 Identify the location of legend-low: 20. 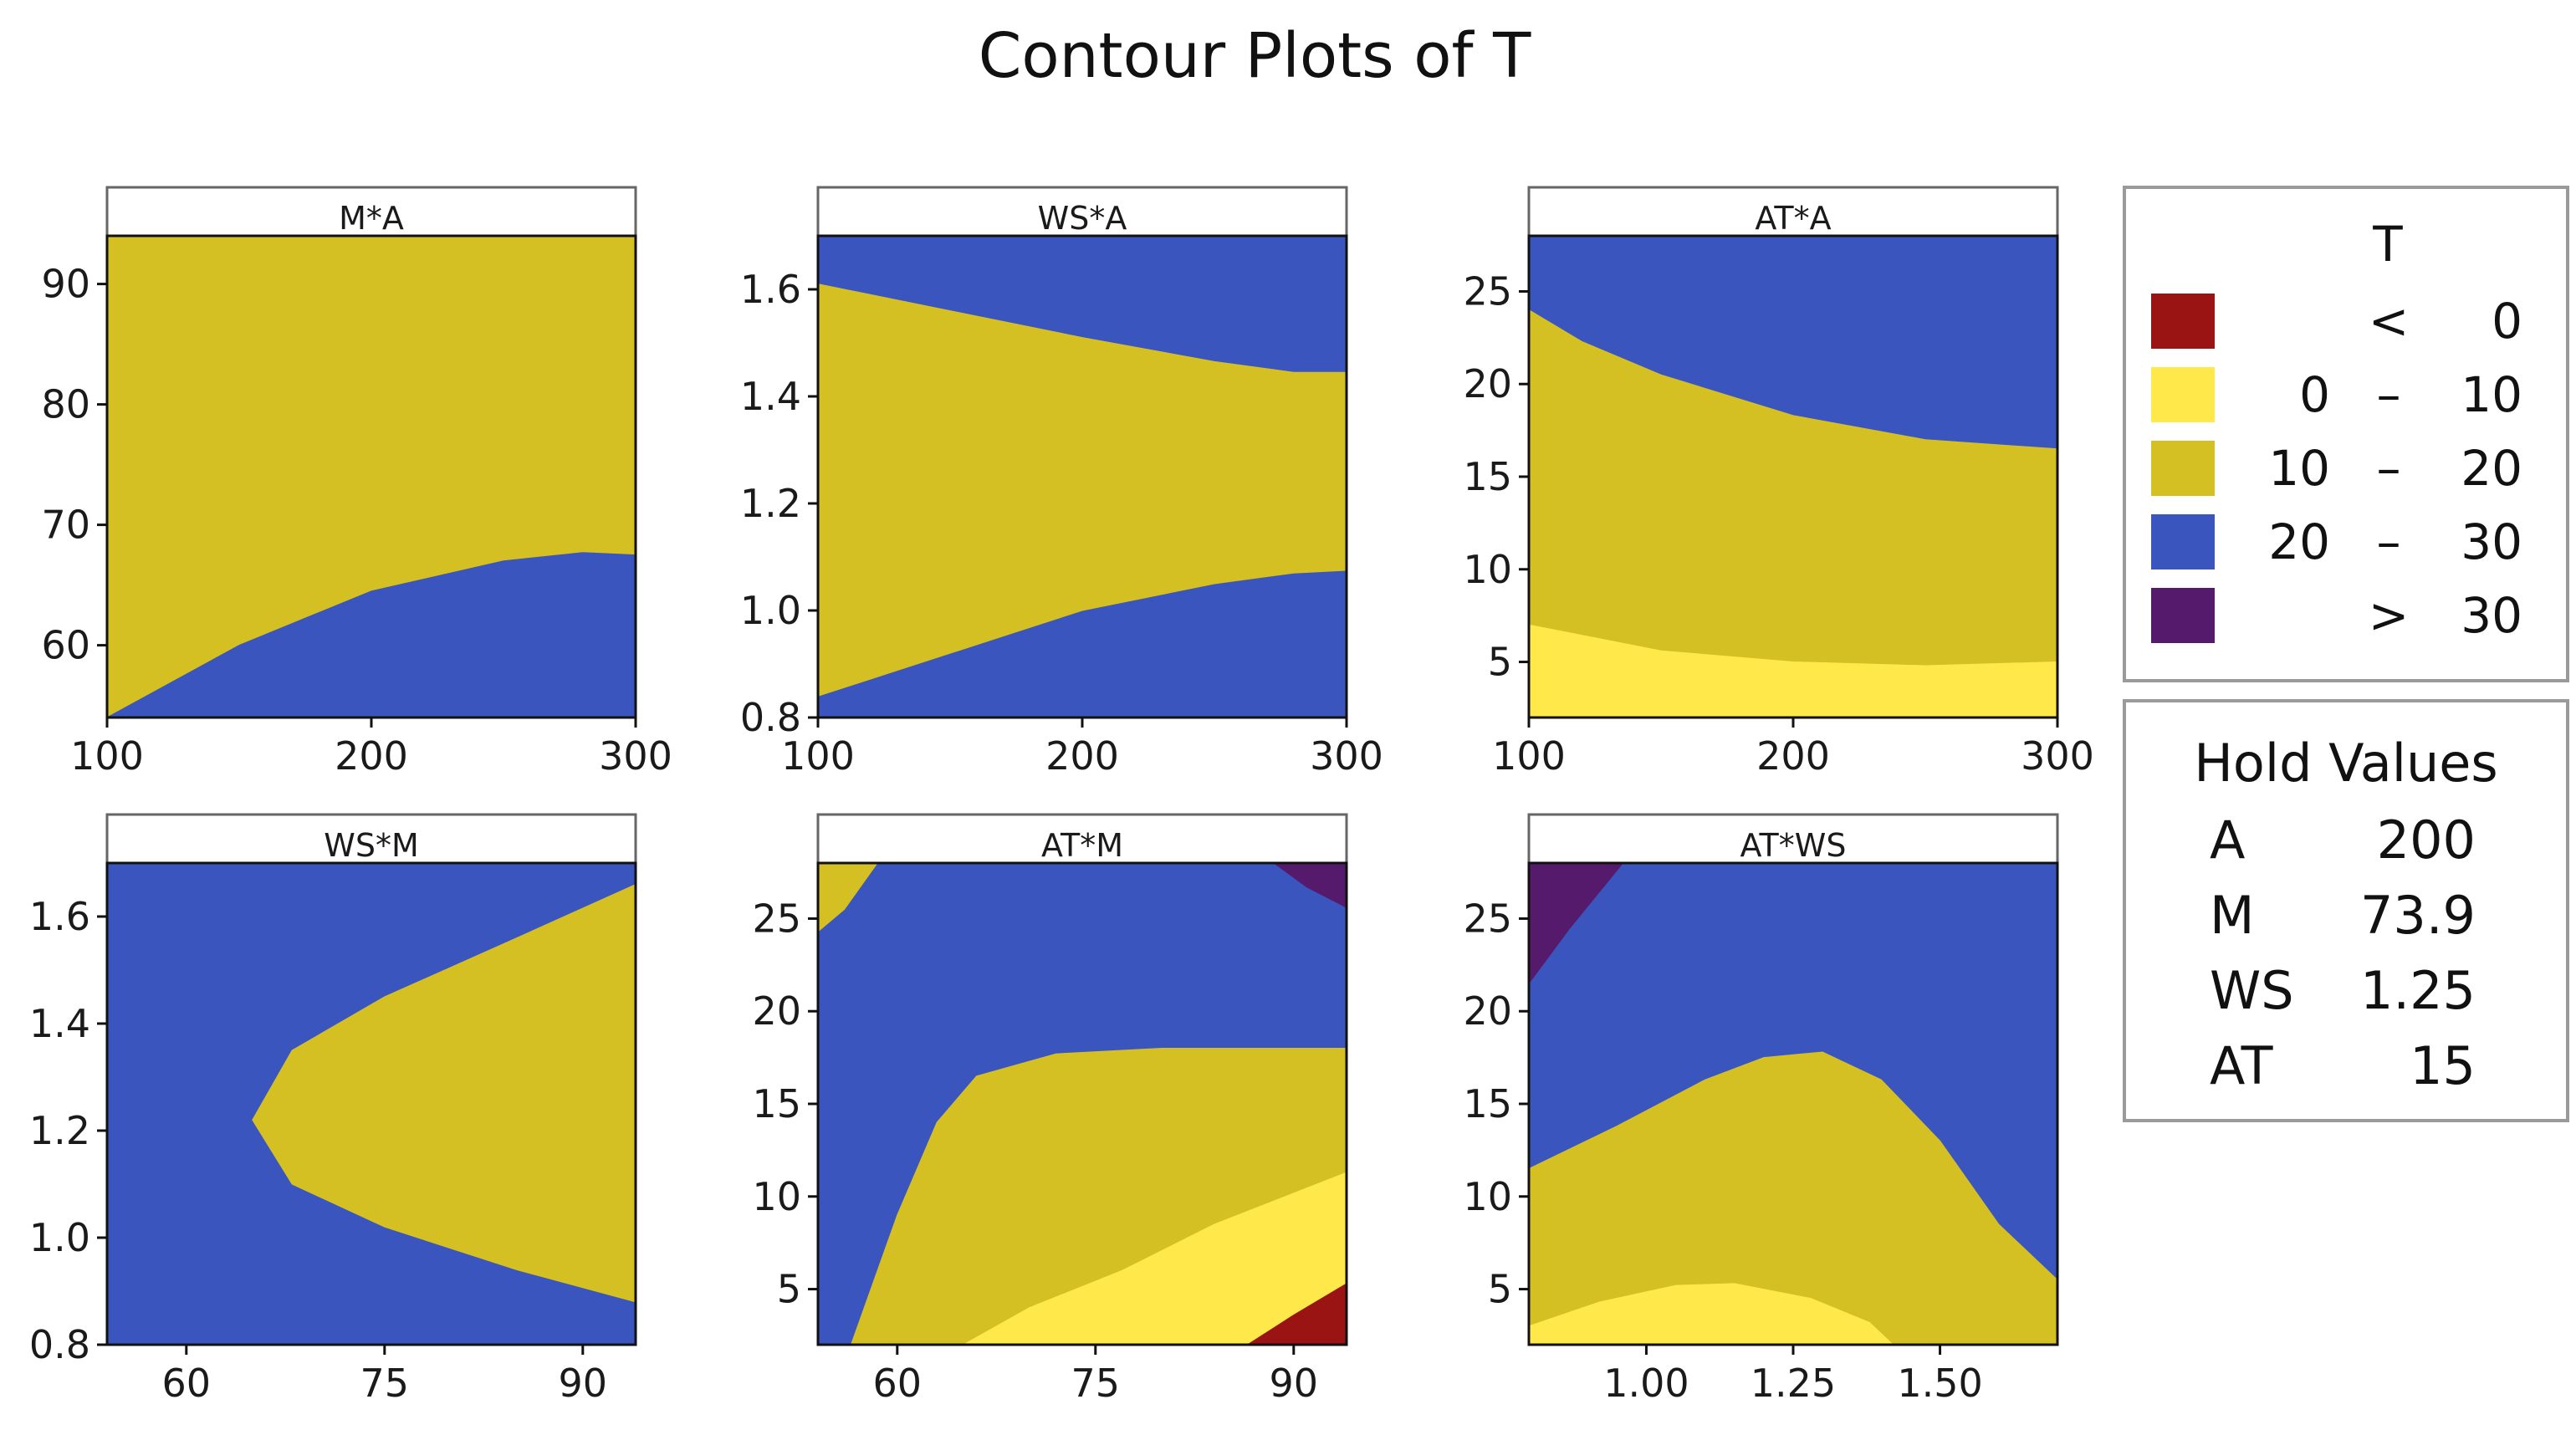
(2299, 541).